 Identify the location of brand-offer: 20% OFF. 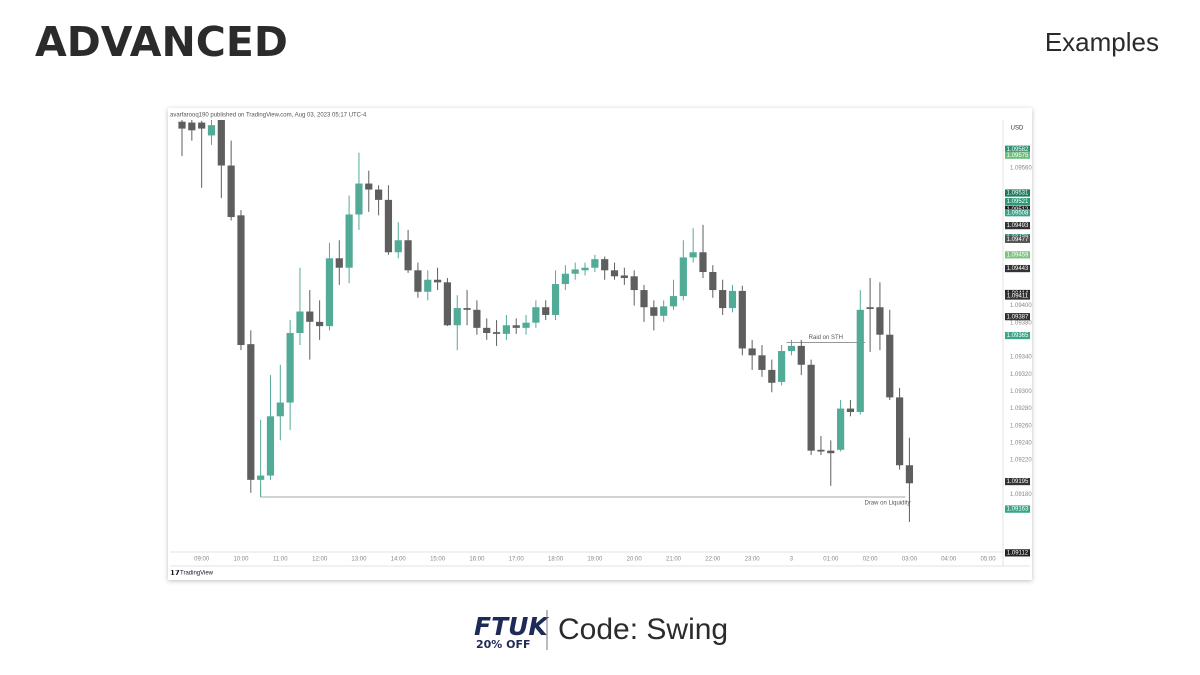
(503, 644).